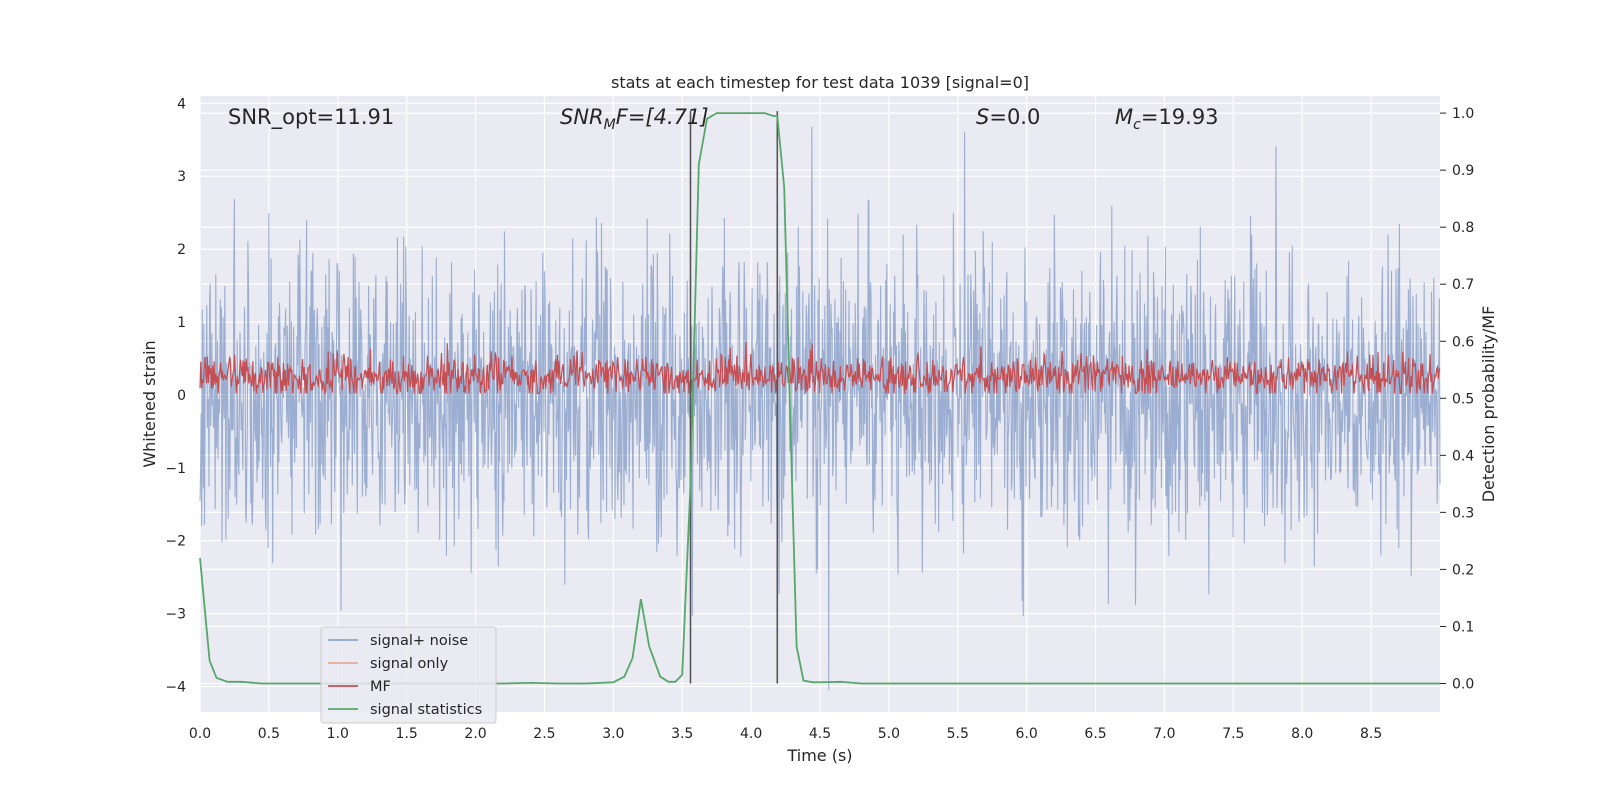 This screenshot has height=800, width=1600. What do you see at coordinates (269, 734) in the screenshot?
I see `x-tick-label: 0.5` at bounding box center [269, 734].